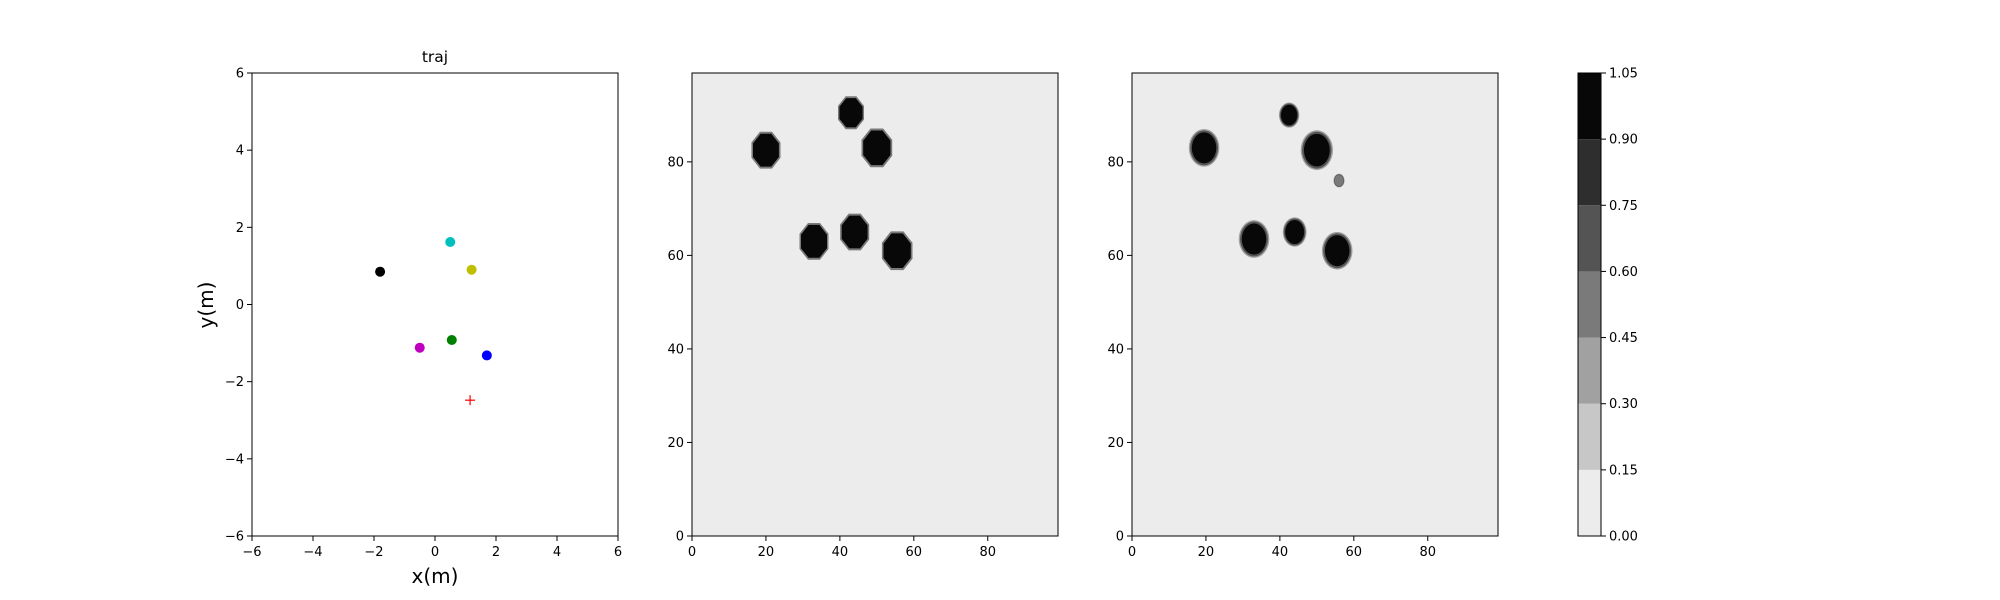 The height and width of the screenshot is (600, 2000). I want to click on colorbar-bands, so click(1589, 304).